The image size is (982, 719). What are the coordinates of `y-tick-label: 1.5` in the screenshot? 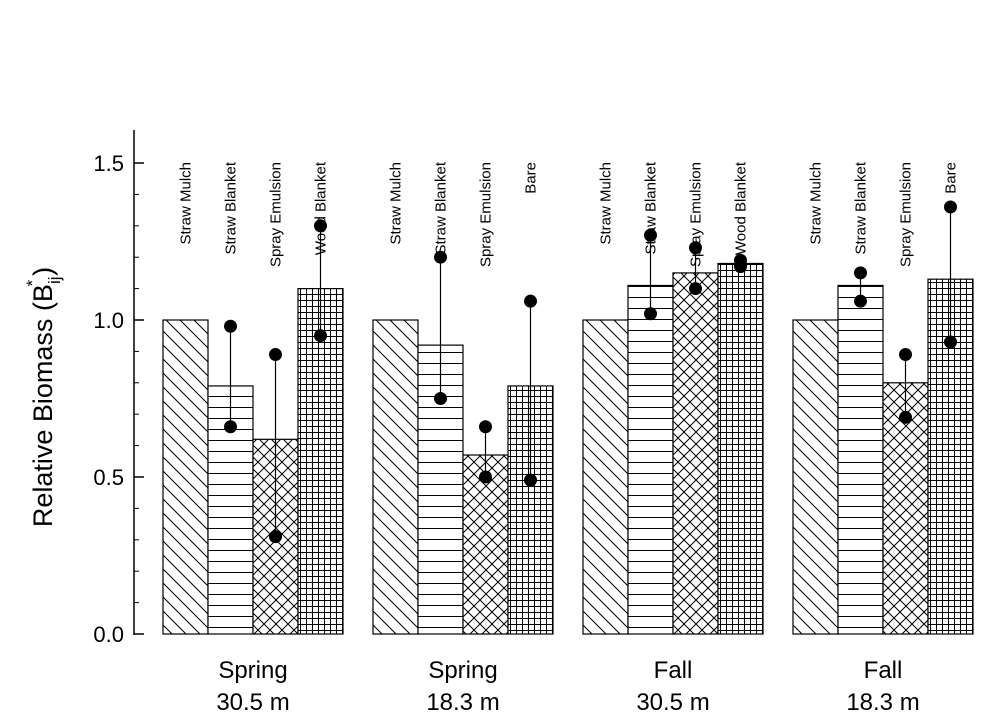 It's located at (108, 163).